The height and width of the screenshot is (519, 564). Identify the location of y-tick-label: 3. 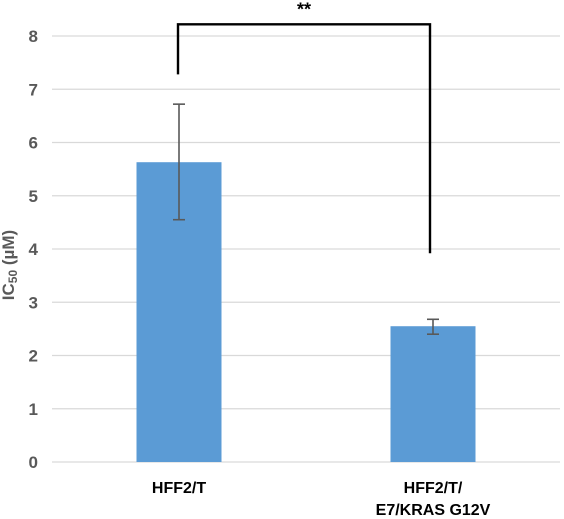
(33, 302).